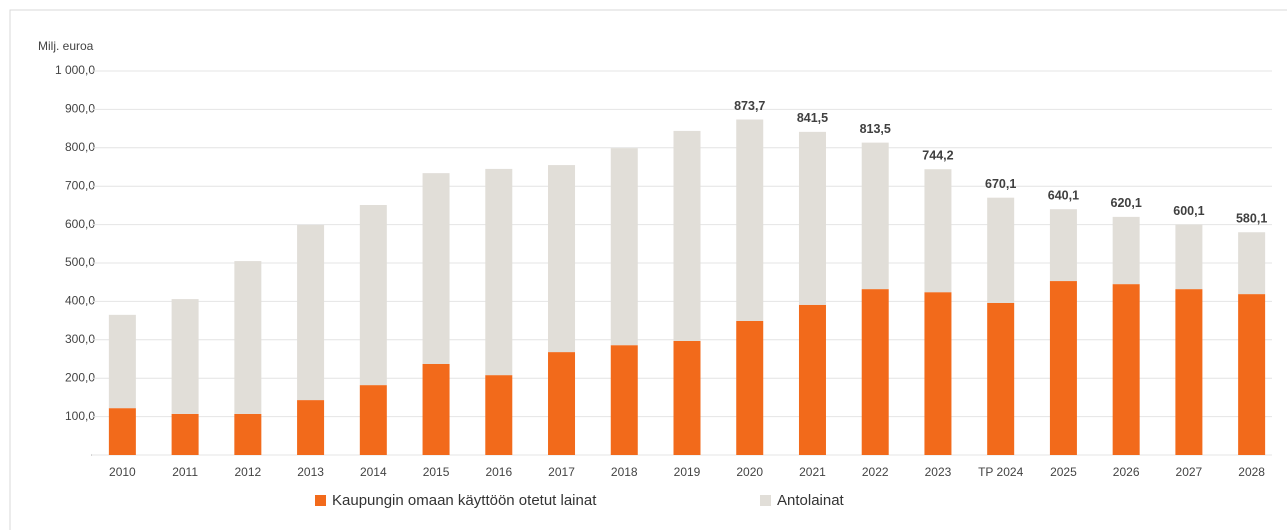 The image size is (1287, 530). I want to click on legend-label: Antolainat, so click(811, 500).